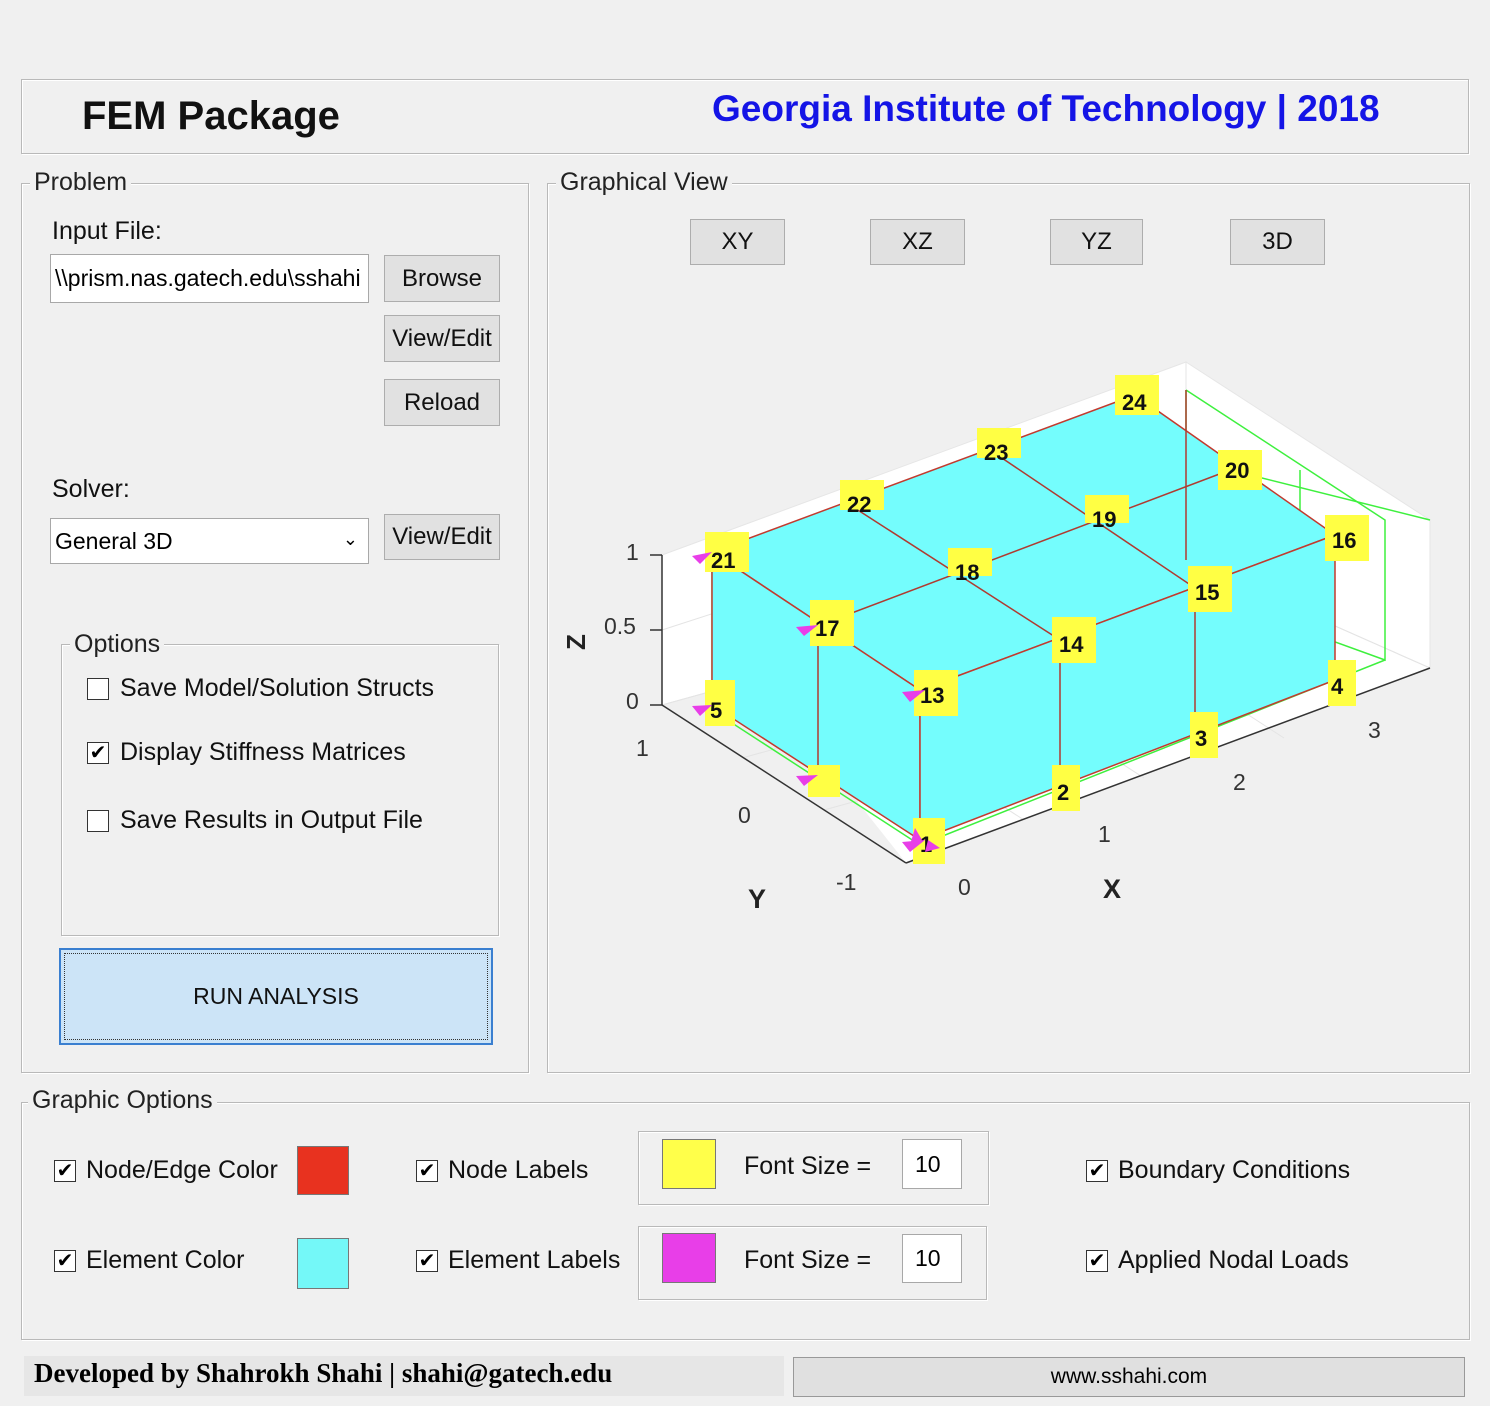  Describe the element at coordinates (1071, 644) in the screenshot. I see `svg-text: 14` at that location.